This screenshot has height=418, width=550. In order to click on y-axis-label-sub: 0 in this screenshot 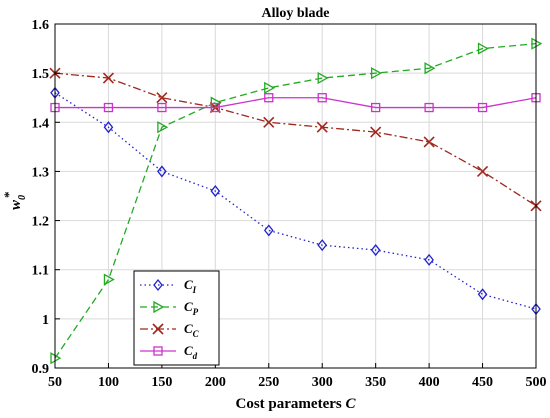, I will do `click(22, 197)`.